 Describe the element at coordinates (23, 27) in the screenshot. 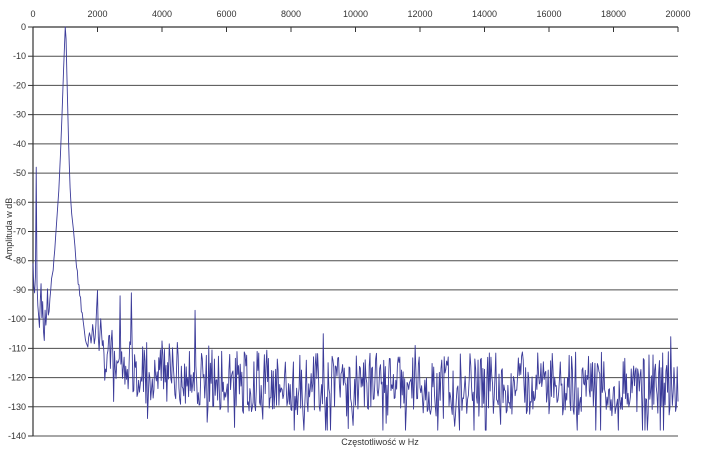

I see `y-tick-label: 0` at that location.